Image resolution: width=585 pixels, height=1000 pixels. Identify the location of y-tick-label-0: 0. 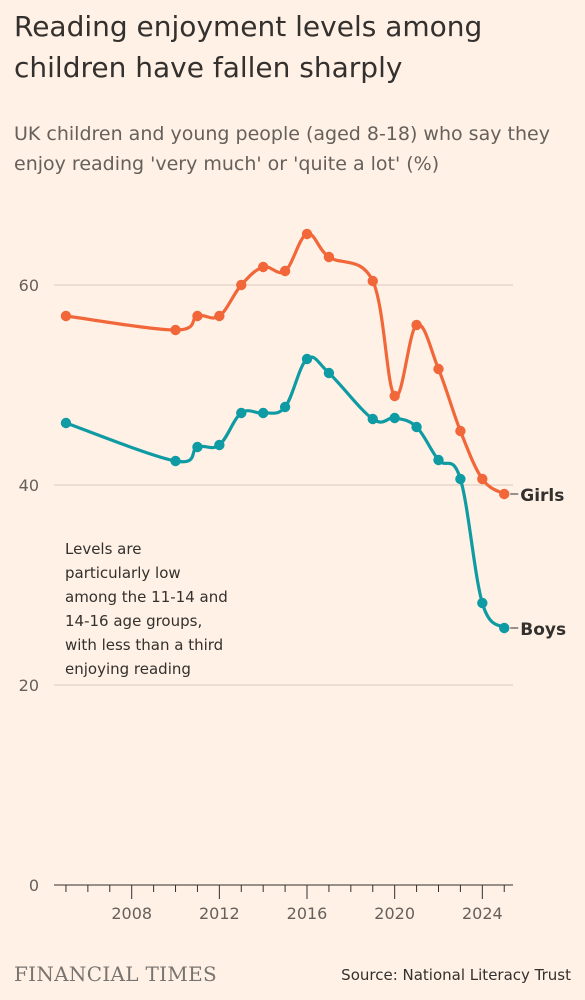
(34, 885).